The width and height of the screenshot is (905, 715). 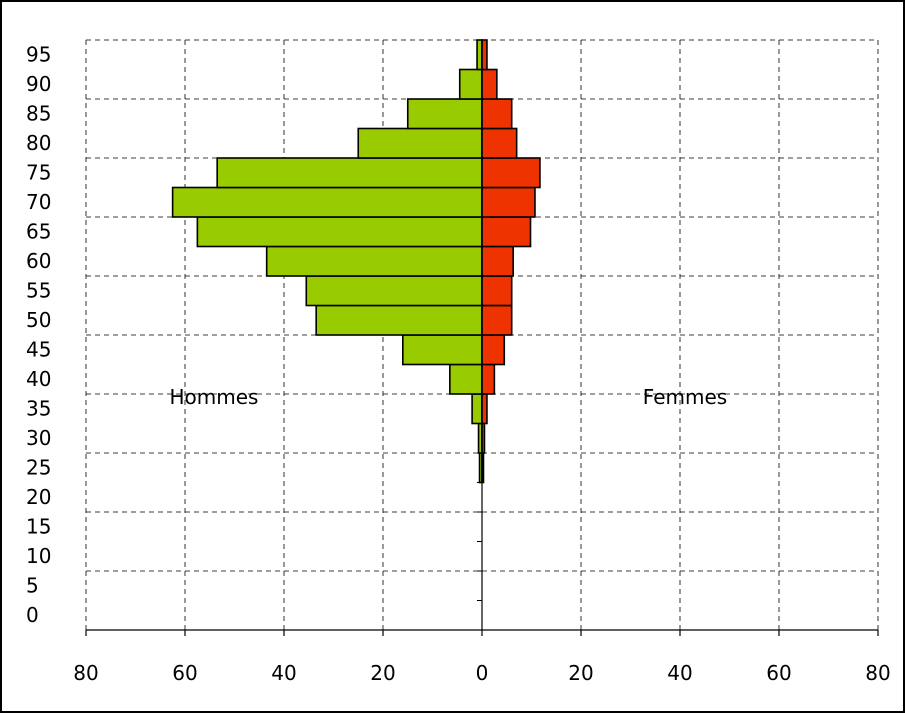 What do you see at coordinates (38, 379) in the screenshot?
I see `y-tick-label: 40` at bounding box center [38, 379].